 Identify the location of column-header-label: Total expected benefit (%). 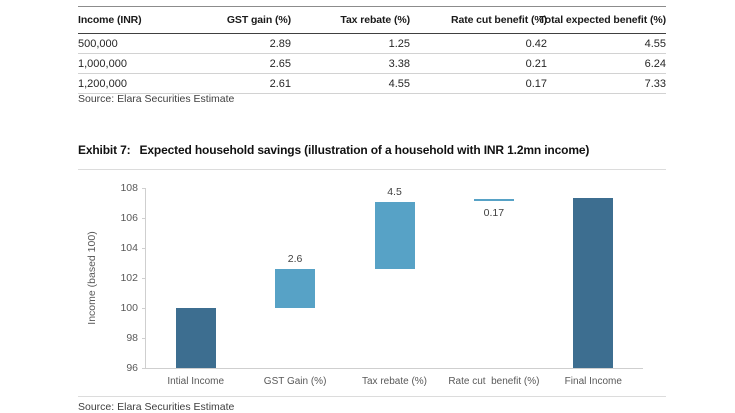
(602, 20).